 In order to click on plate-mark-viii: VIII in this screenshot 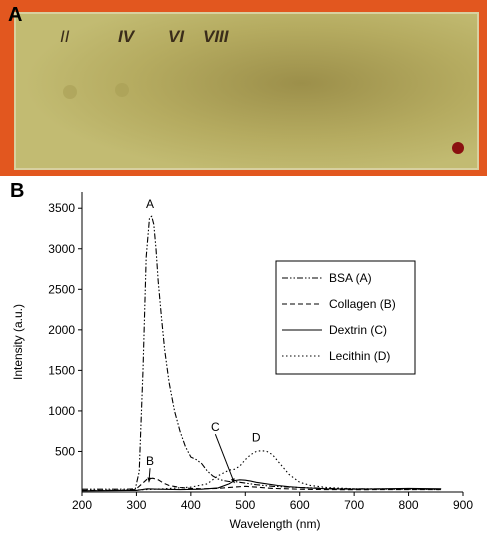, I will do `click(216, 36)`.